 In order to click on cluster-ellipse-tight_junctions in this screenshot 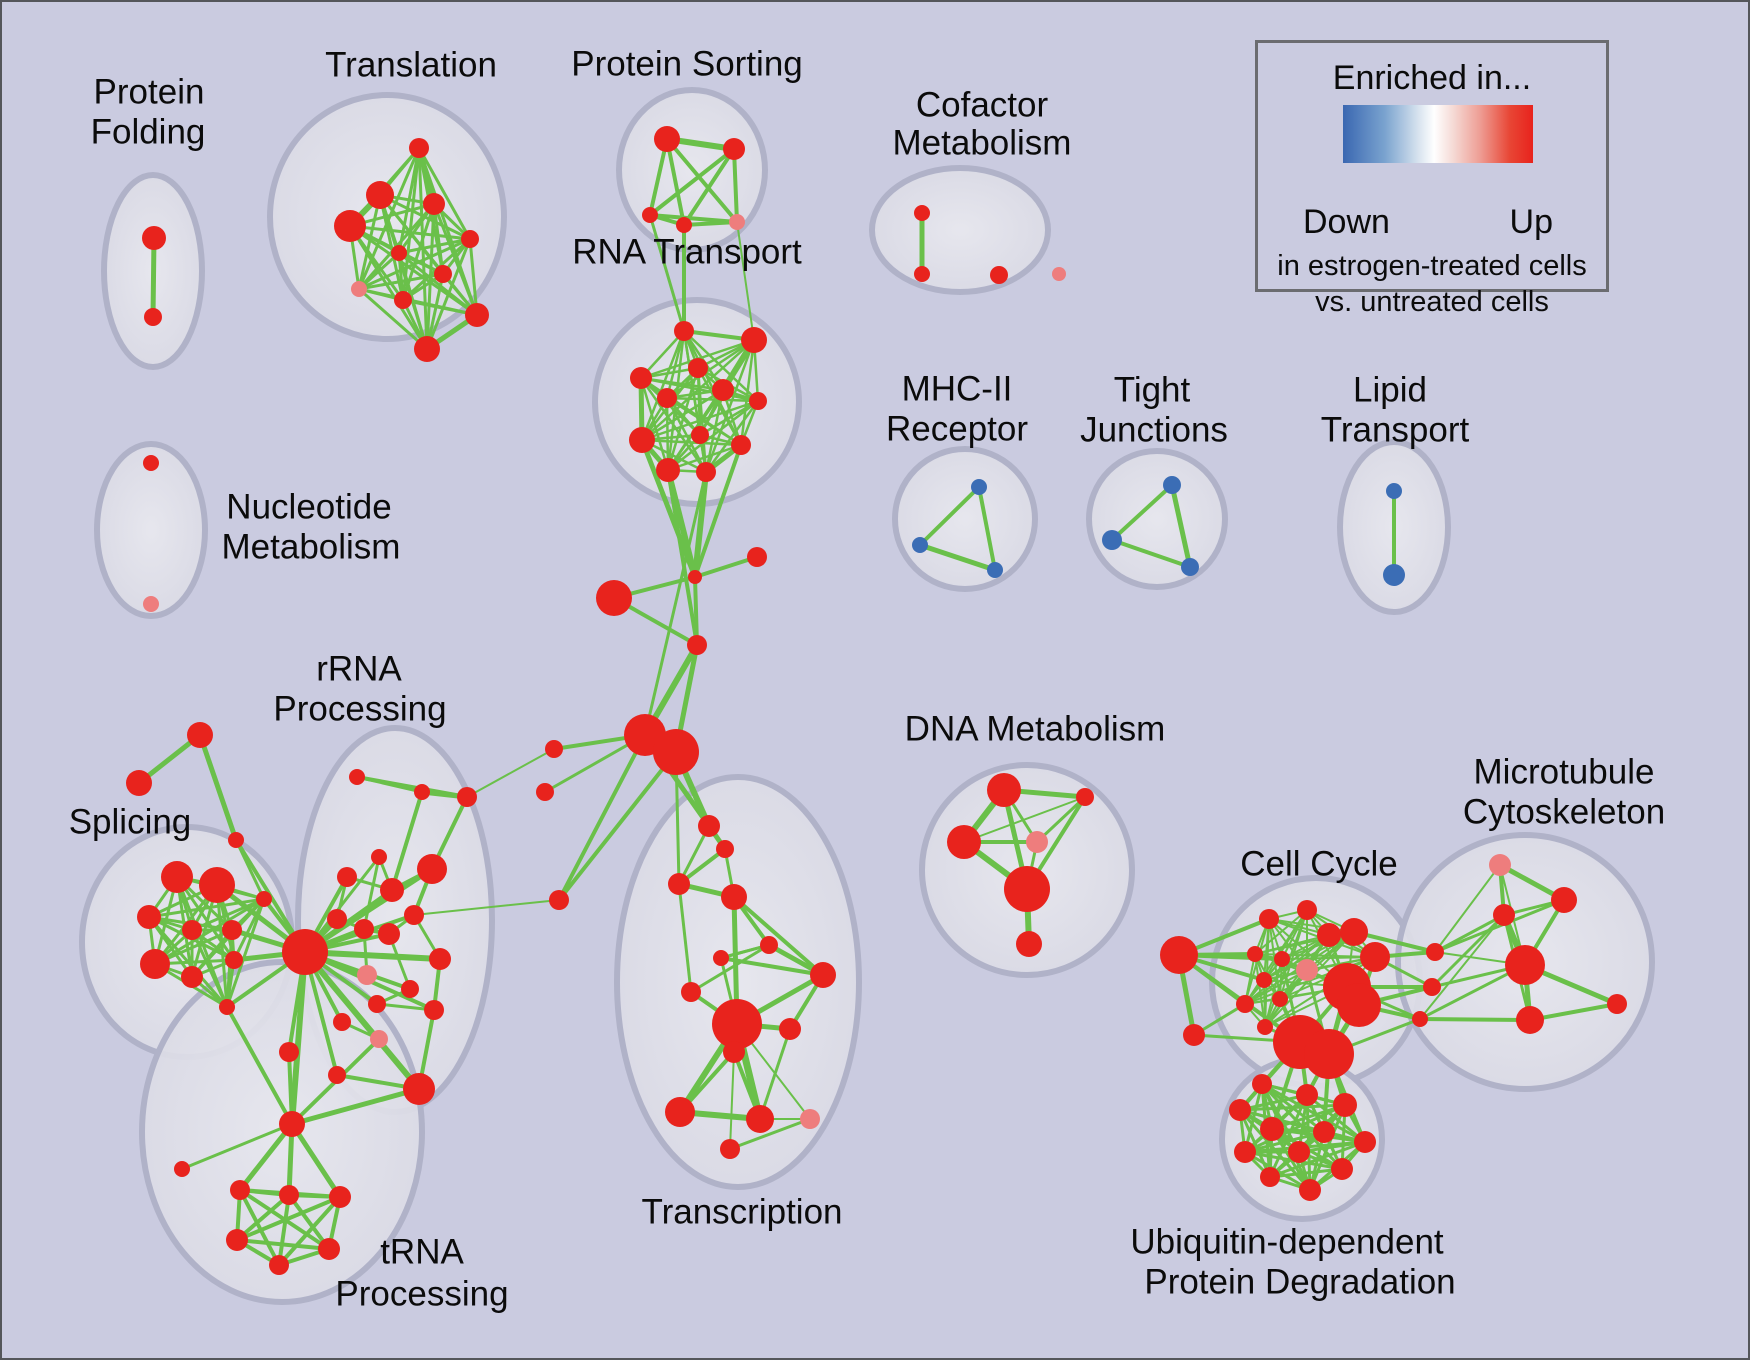, I will do `click(1157, 519)`.